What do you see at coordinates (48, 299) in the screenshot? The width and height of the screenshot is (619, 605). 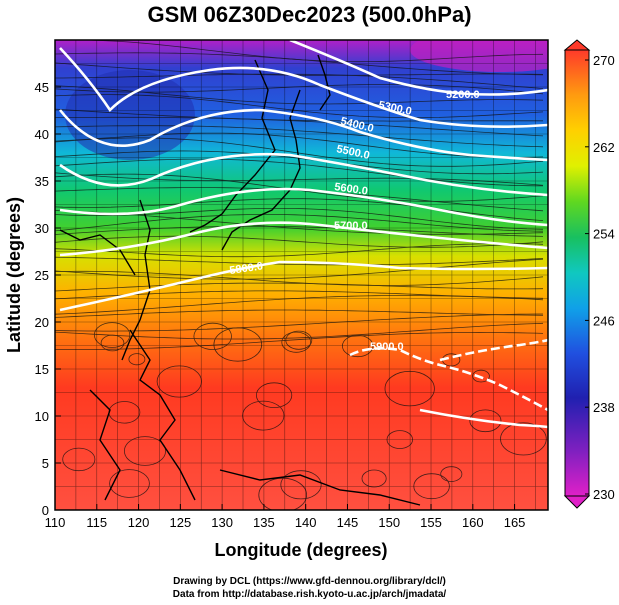 I see `y-axis-ticks: 0 5 10 15 20 25 30 35 40 45` at bounding box center [48, 299].